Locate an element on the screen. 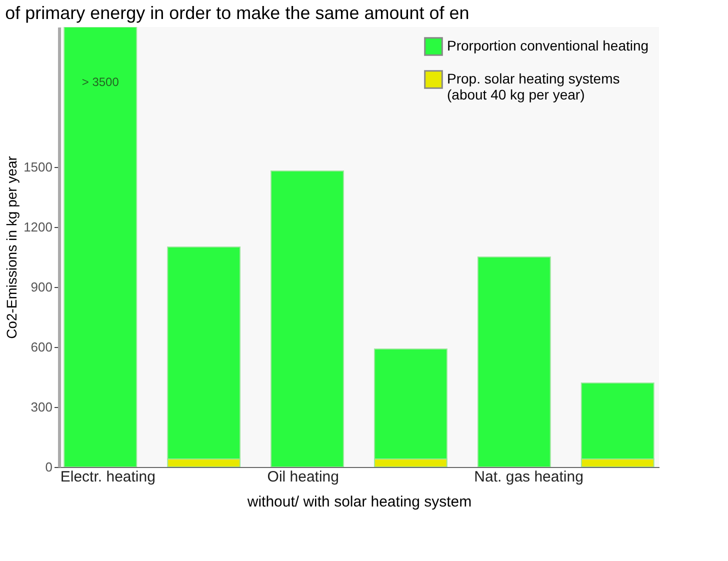 This screenshot has height=561, width=728. x-axis-title: without/ with solar heating system is located at coordinates (359, 502).